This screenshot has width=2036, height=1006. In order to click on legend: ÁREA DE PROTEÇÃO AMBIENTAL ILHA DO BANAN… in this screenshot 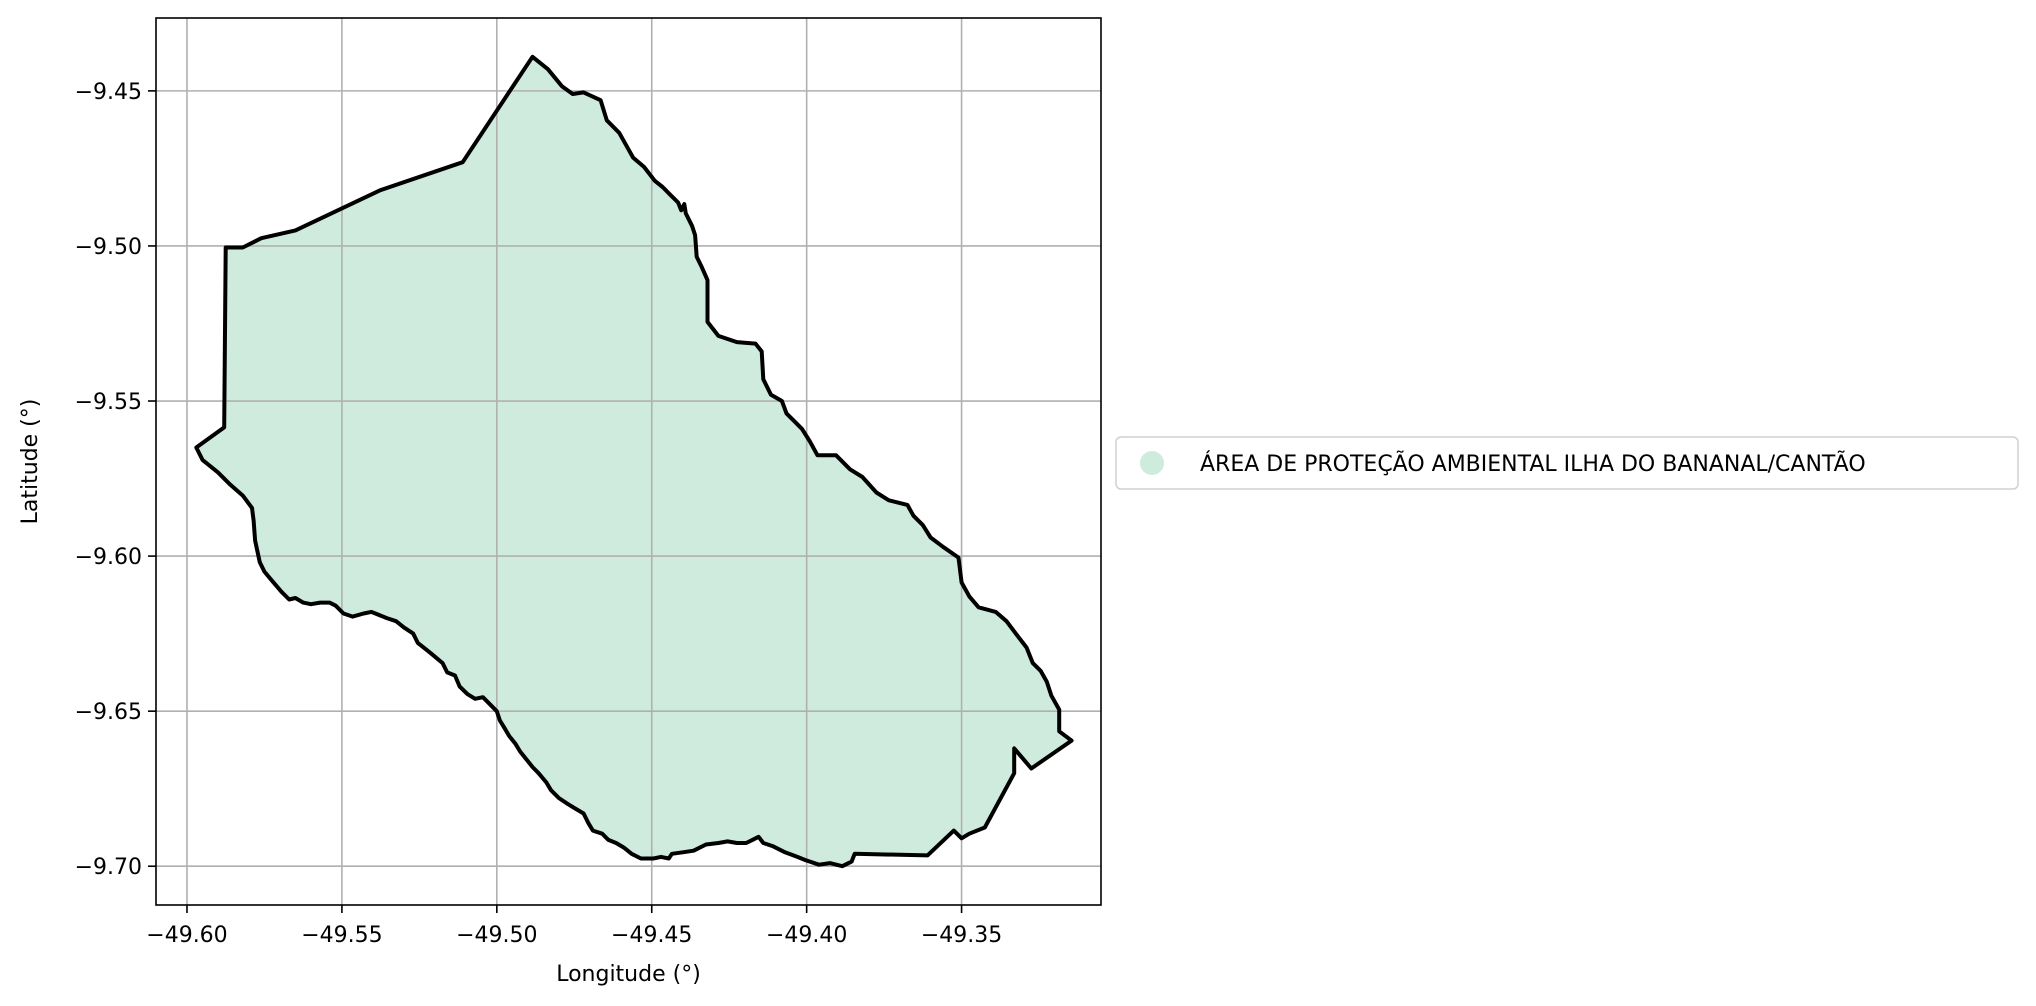, I will do `click(1567, 463)`.